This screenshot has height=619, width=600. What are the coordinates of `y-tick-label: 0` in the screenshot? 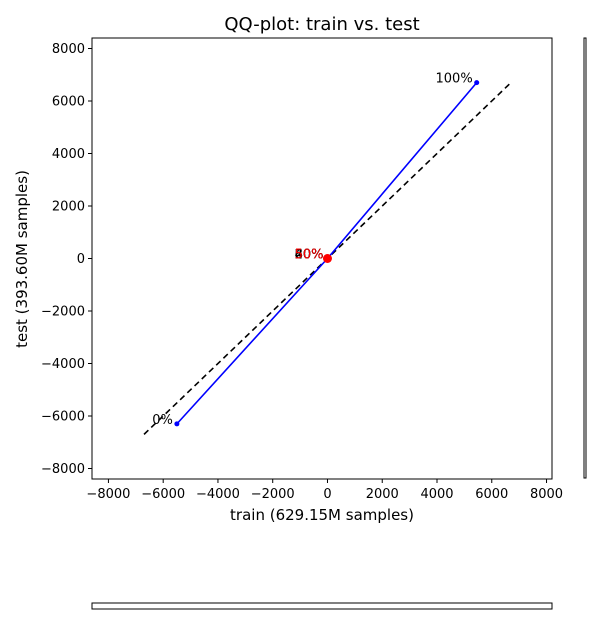 It's located at (81, 259).